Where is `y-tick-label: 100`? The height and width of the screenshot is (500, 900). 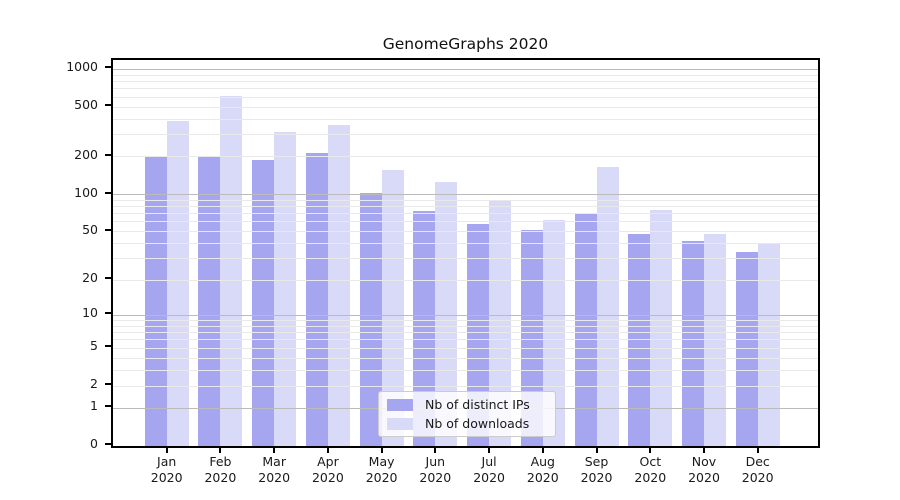
y-tick-label: 100 is located at coordinates (86, 192).